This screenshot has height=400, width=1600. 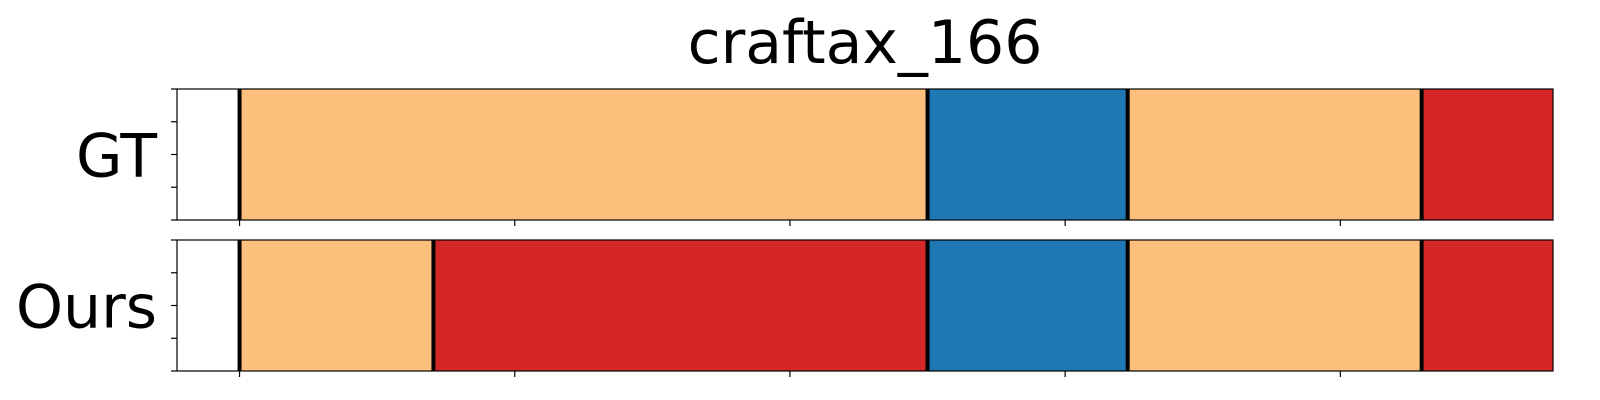 I want to click on chart-title: craftax_166, so click(x=865, y=43).